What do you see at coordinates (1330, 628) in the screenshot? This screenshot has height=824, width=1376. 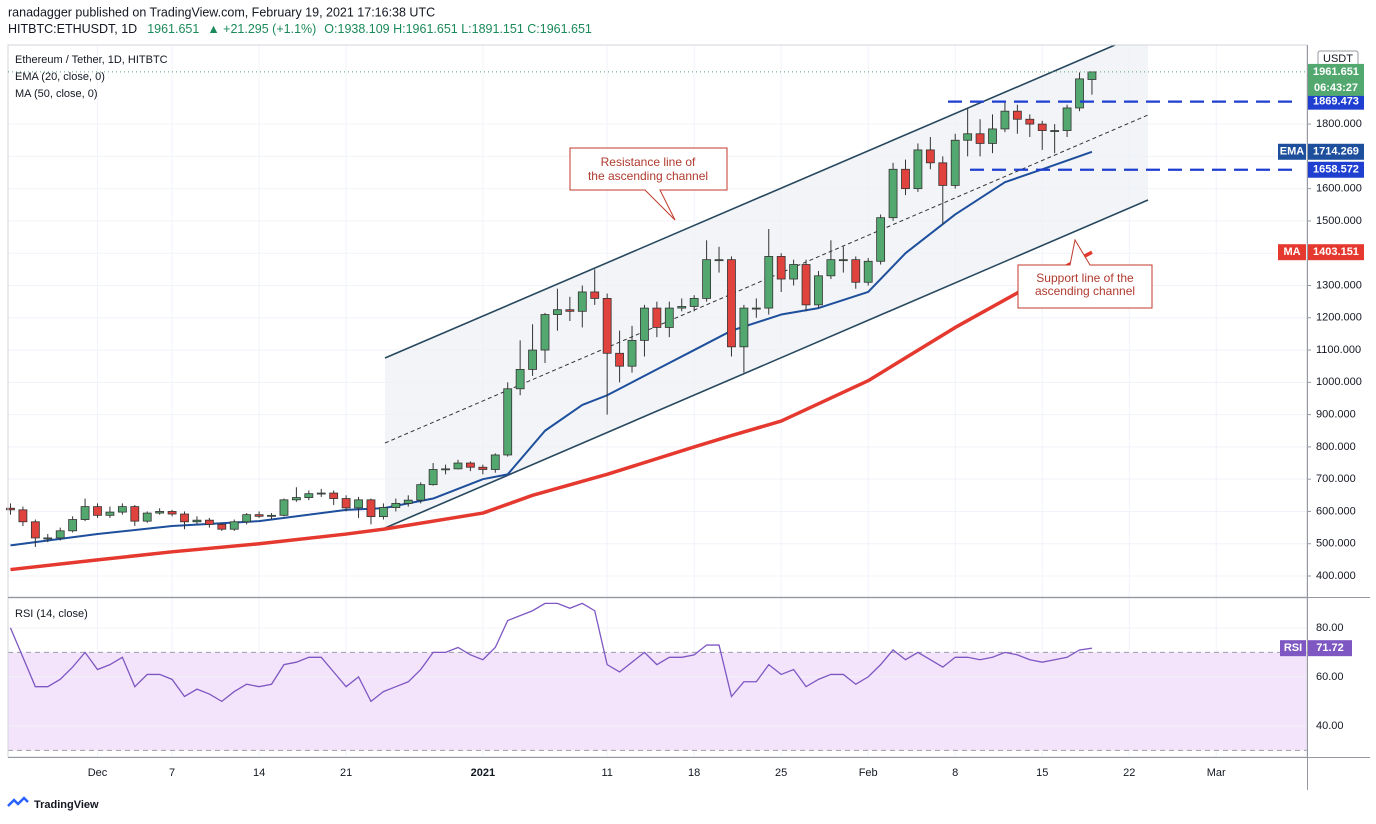 I see `rsi-tick-label: 80.00` at bounding box center [1330, 628].